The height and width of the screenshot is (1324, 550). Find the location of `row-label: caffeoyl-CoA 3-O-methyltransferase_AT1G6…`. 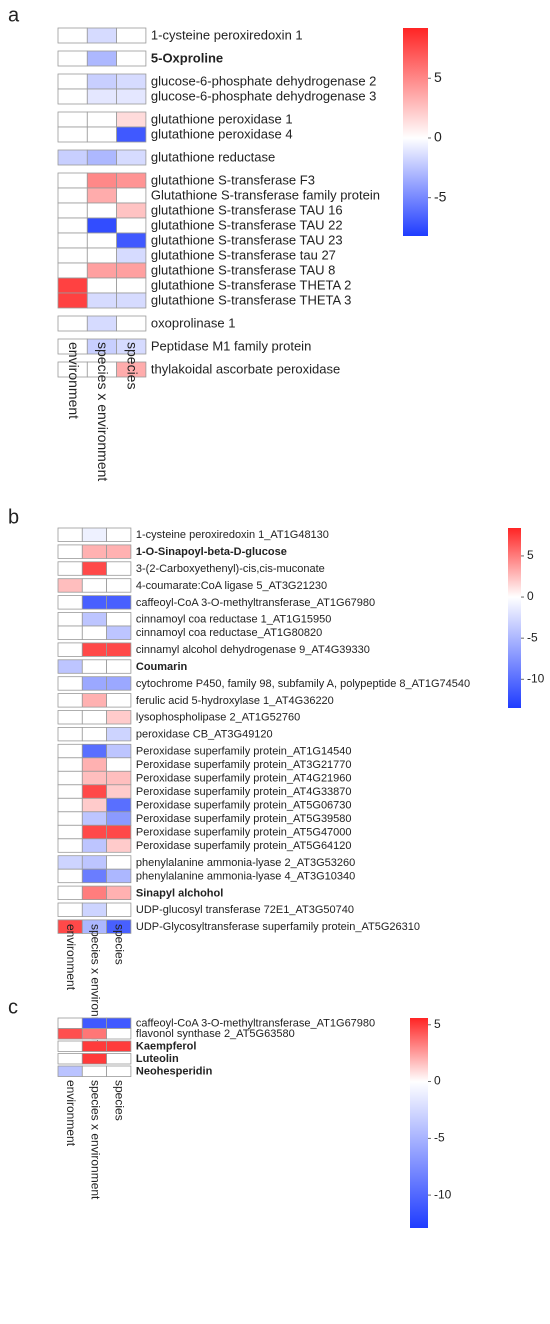

row-label: caffeoyl-CoA 3-O-methyltransferase_AT1G6… is located at coordinates (255, 1024).